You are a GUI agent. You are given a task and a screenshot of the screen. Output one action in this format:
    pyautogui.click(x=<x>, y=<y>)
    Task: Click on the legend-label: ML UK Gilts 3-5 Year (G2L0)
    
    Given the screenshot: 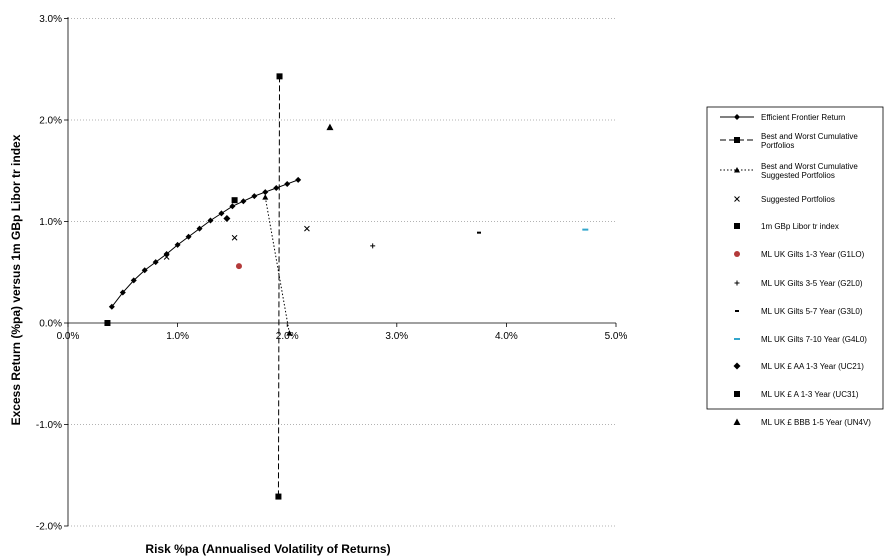 What is the action you would take?
    pyautogui.click(x=812, y=283)
    